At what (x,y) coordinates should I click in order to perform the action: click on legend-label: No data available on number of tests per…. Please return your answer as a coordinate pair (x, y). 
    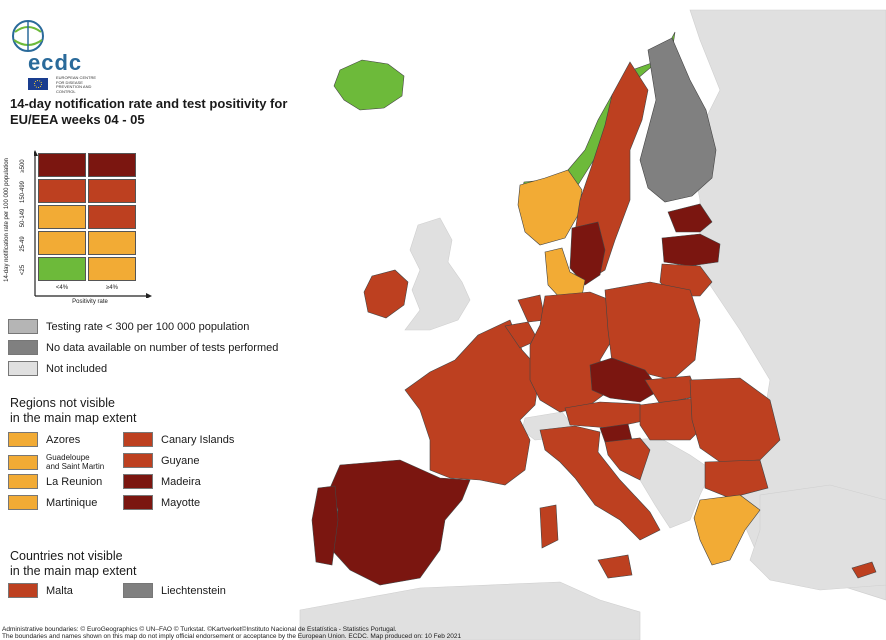
    Looking at the image, I should click on (162, 347).